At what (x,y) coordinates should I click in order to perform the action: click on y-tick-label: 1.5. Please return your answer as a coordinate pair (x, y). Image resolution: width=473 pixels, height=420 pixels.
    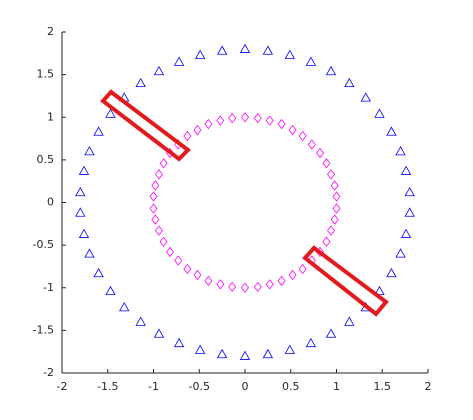
    Looking at the image, I should click on (46, 74).